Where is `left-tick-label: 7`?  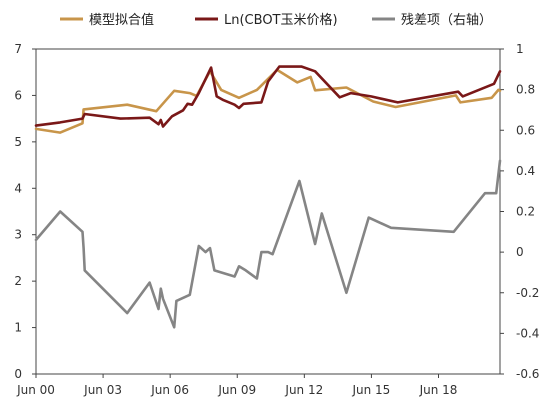 left-tick-label: 7 is located at coordinates (18, 49).